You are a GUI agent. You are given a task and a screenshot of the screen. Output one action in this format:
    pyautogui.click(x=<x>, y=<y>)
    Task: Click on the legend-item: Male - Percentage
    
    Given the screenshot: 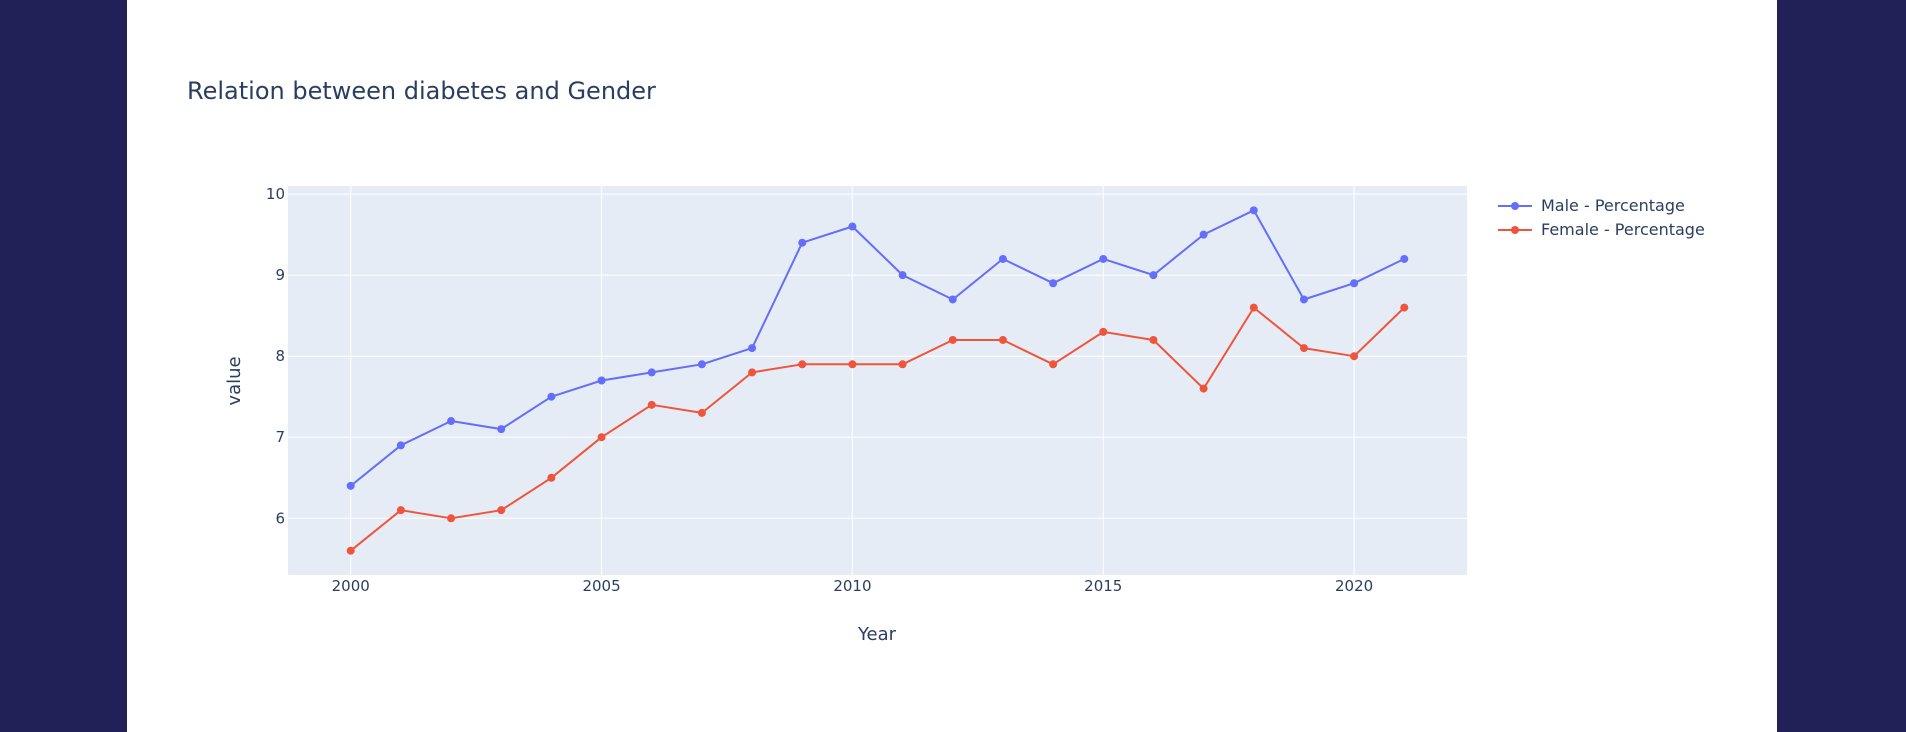 What is the action you would take?
    pyautogui.click(x=1591, y=205)
    